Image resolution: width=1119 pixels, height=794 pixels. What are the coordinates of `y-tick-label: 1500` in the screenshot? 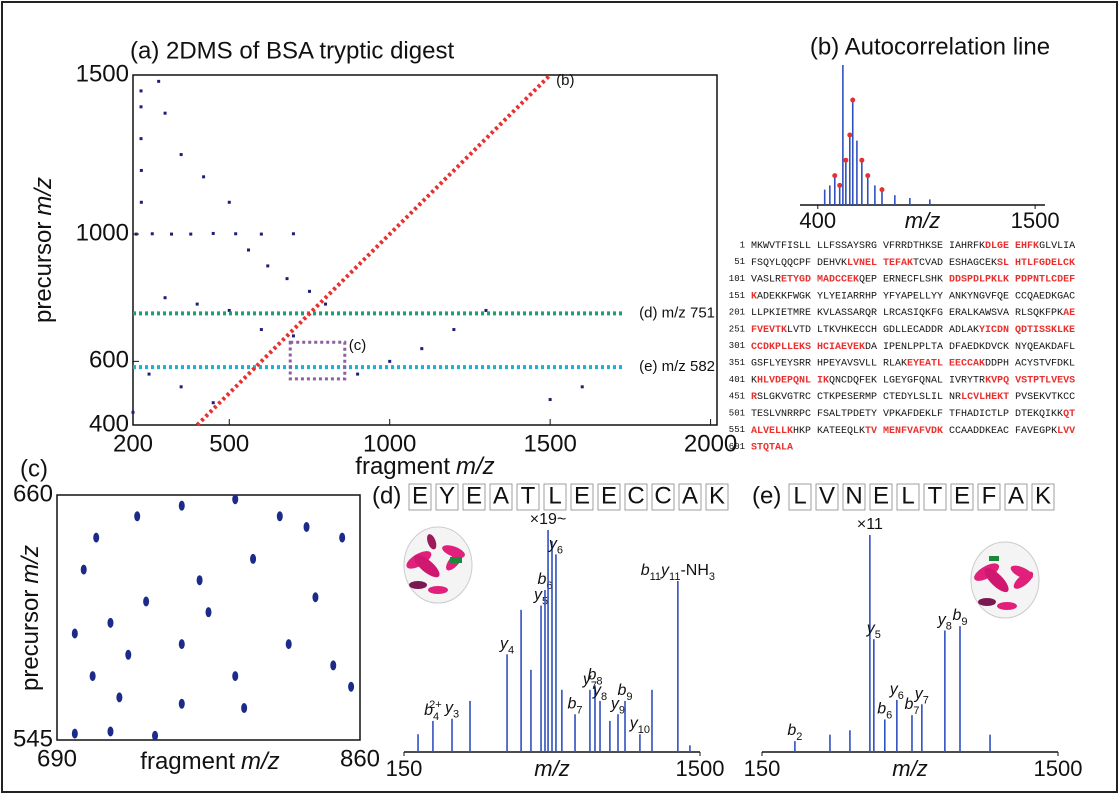 It's located at (102, 73).